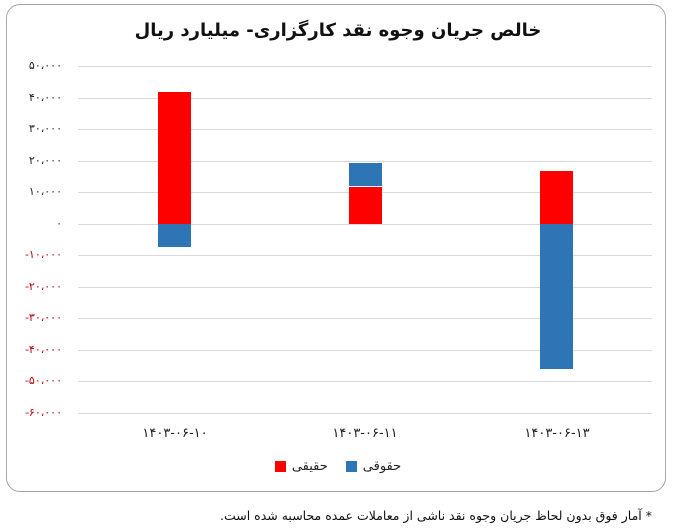 Image resolution: width=676 pixels, height=532 pixels. Describe the element at coordinates (309, 466) in the screenshot. I see `legend-label-real: حقیقی` at that location.